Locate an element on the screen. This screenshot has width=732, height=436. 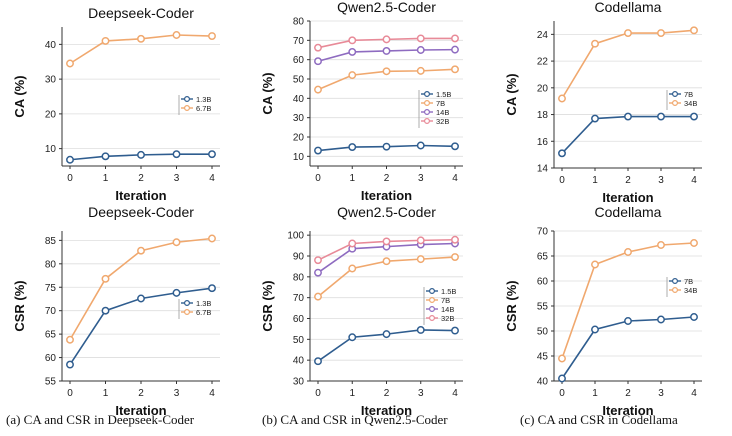
y-tick-label: 50 is located at coordinates (299, 340).